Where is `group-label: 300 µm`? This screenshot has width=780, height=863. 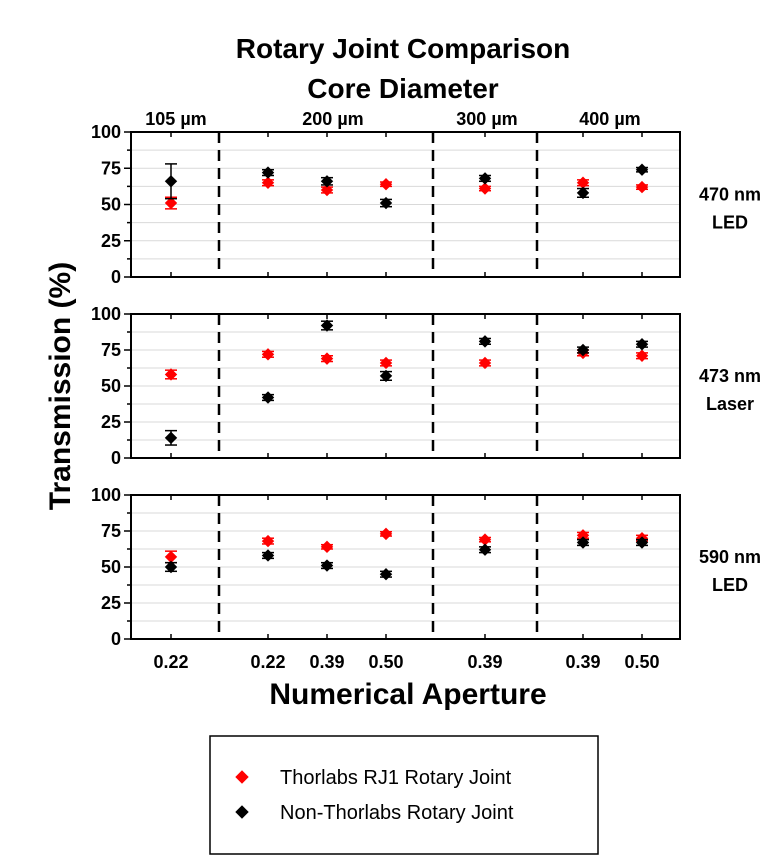
group-label: 300 µm is located at coordinates (486, 119).